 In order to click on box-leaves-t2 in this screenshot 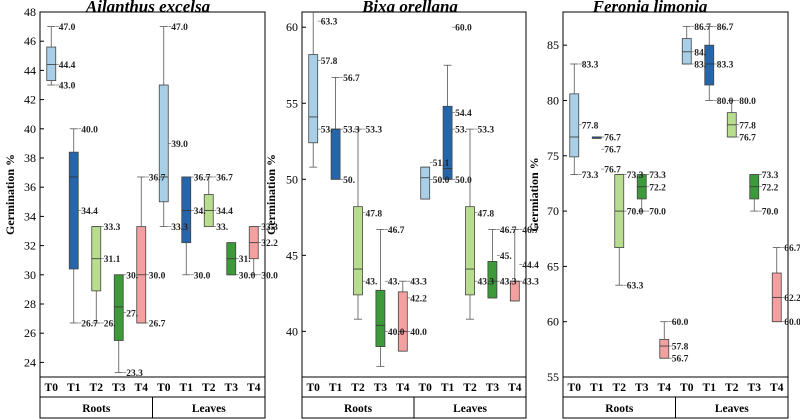, I will do `click(210, 202)`.